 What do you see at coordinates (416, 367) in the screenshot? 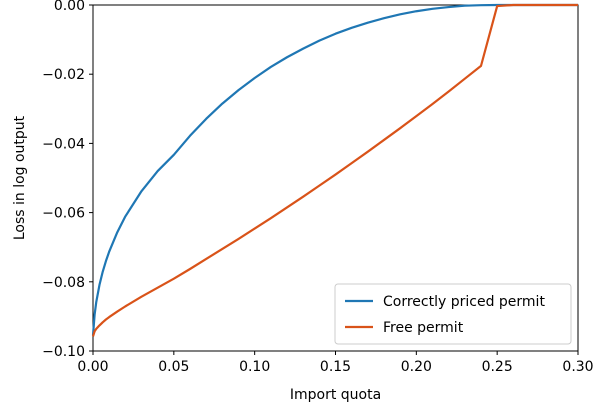
I see `x-tick-label: 0.20` at bounding box center [416, 367].